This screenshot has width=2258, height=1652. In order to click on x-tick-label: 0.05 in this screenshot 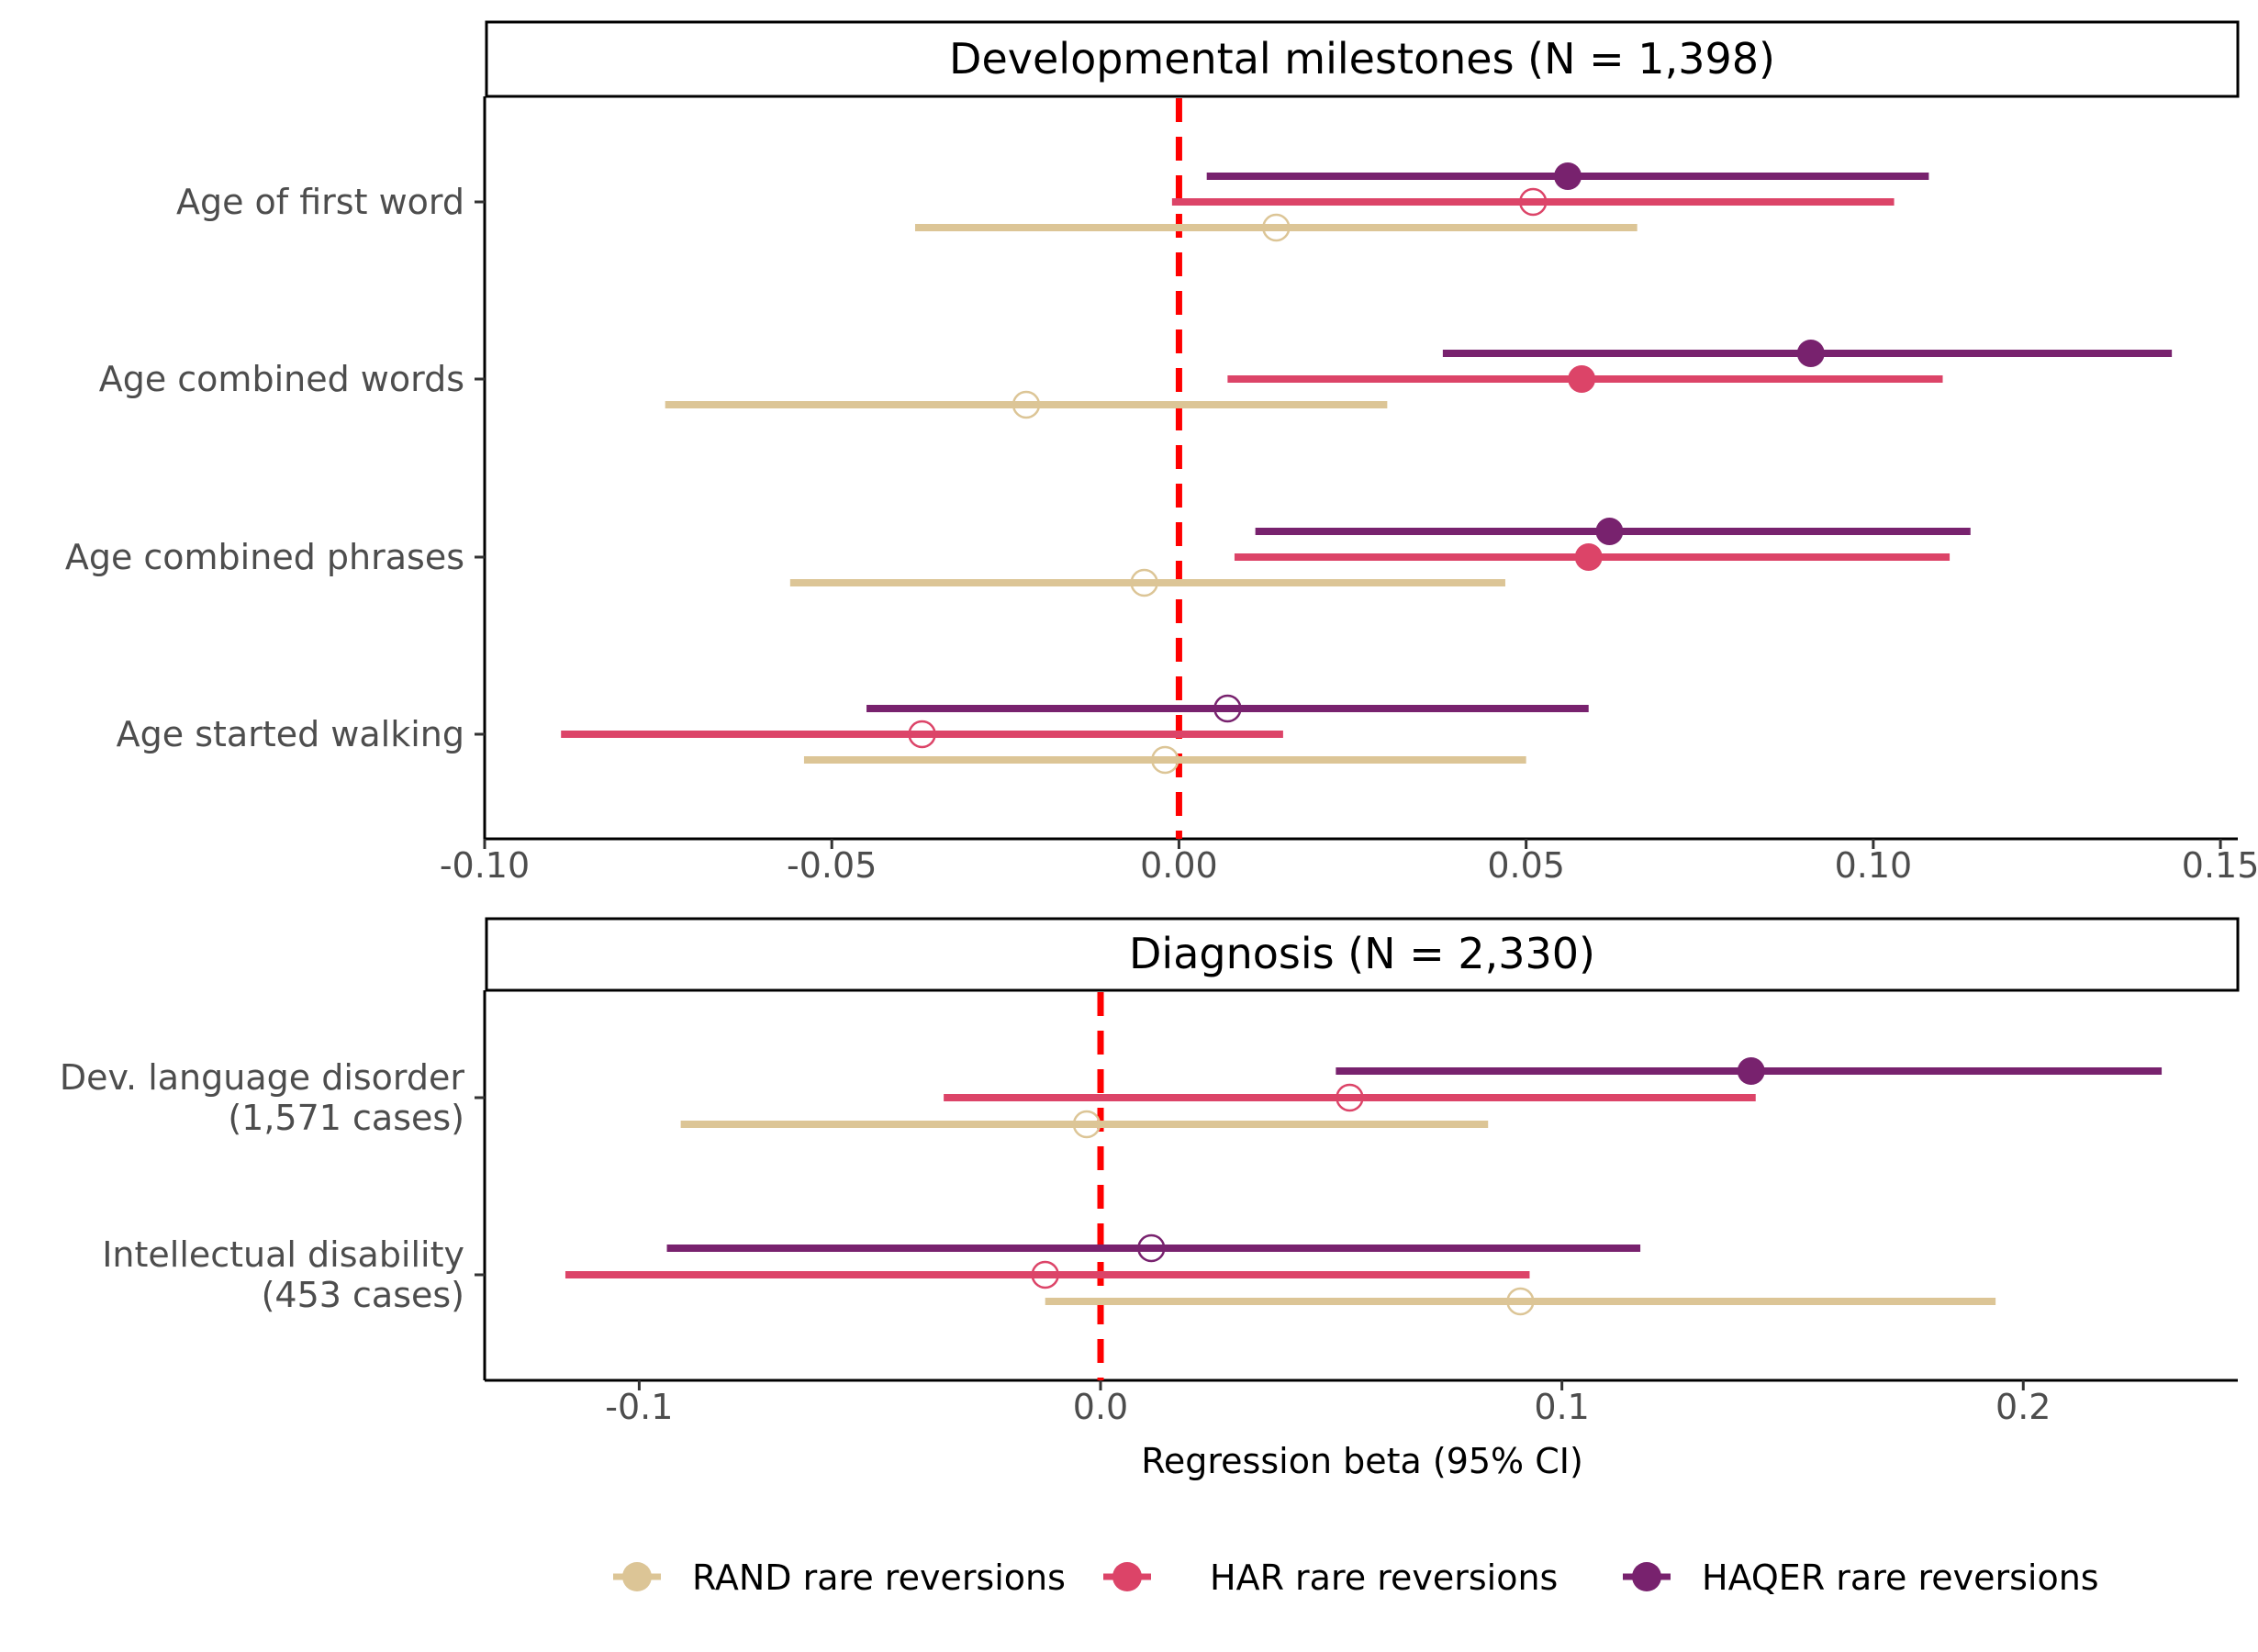, I will do `click(1526, 865)`.